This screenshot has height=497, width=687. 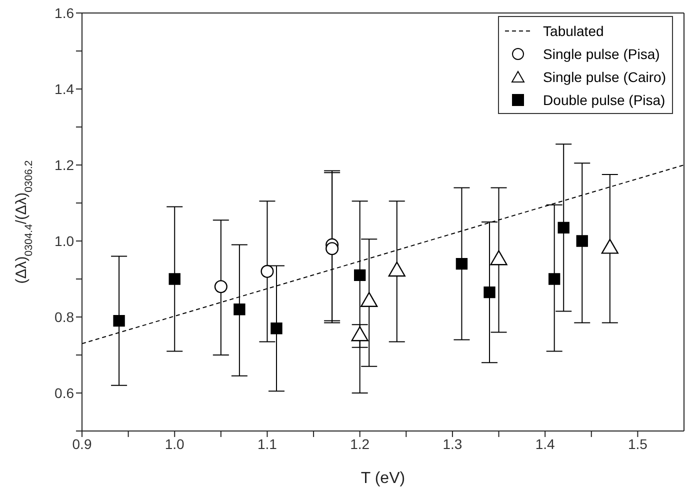 What do you see at coordinates (267, 444) in the screenshot?
I see `x-tick-label: 1.1` at bounding box center [267, 444].